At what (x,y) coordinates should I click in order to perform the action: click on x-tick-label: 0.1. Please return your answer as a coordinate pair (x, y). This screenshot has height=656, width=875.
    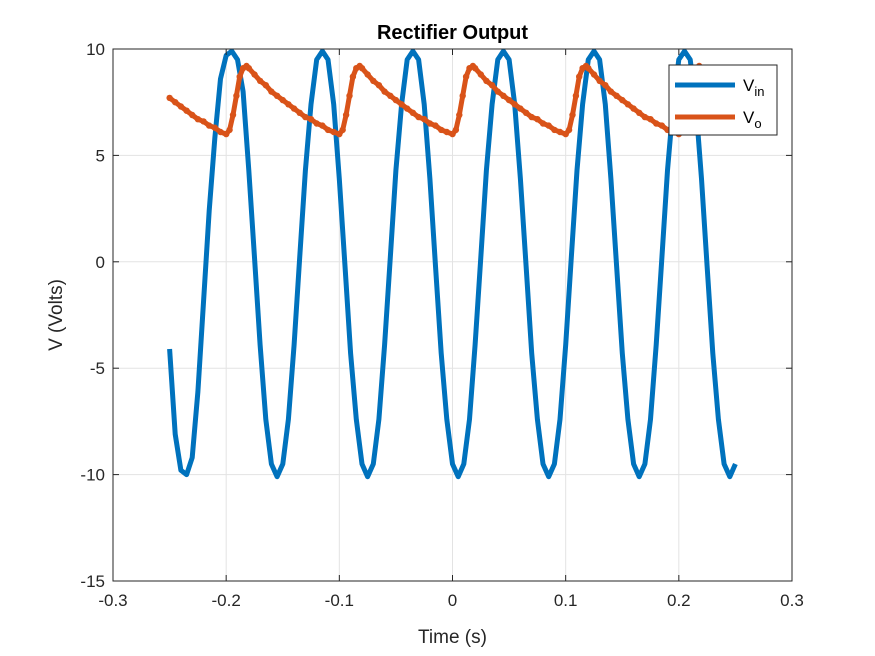
    Looking at the image, I should click on (566, 600).